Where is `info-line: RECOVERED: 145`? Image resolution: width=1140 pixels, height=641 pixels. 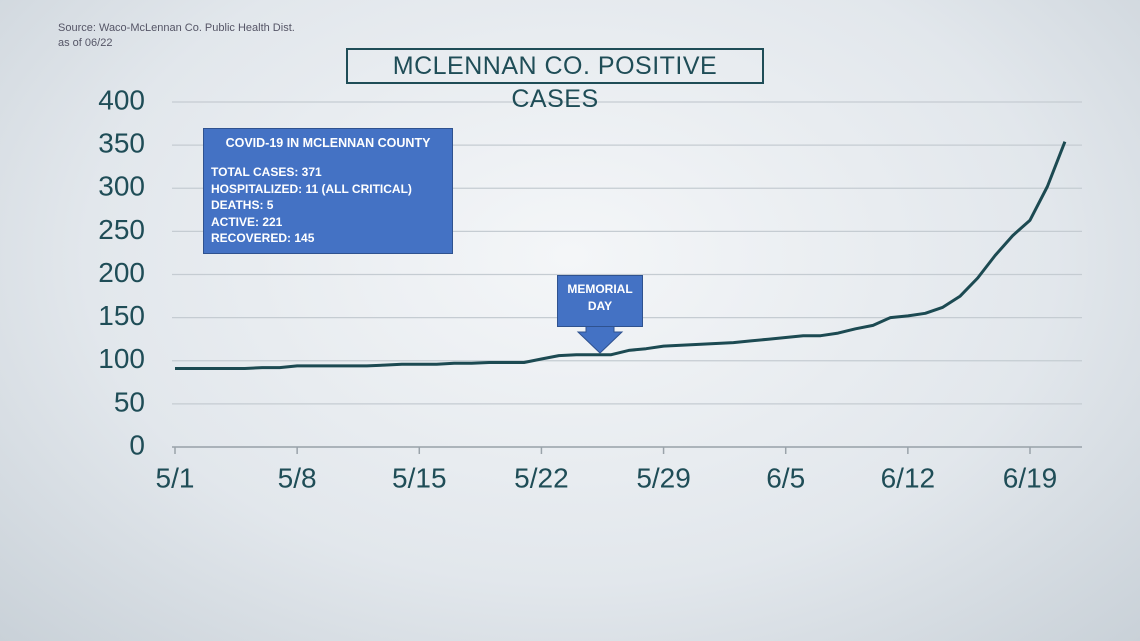 info-line: RECOVERED: 145 is located at coordinates (263, 238).